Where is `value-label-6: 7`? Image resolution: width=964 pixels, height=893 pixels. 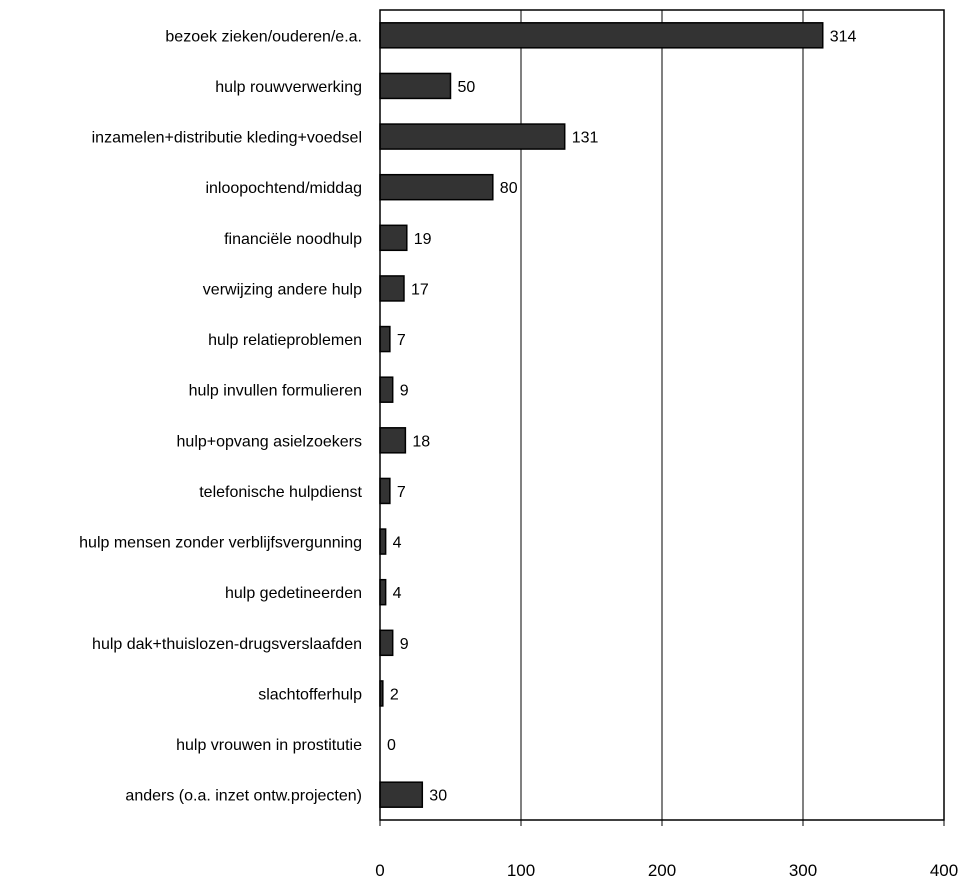
value-label-6: 7 is located at coordinates (401, 340).